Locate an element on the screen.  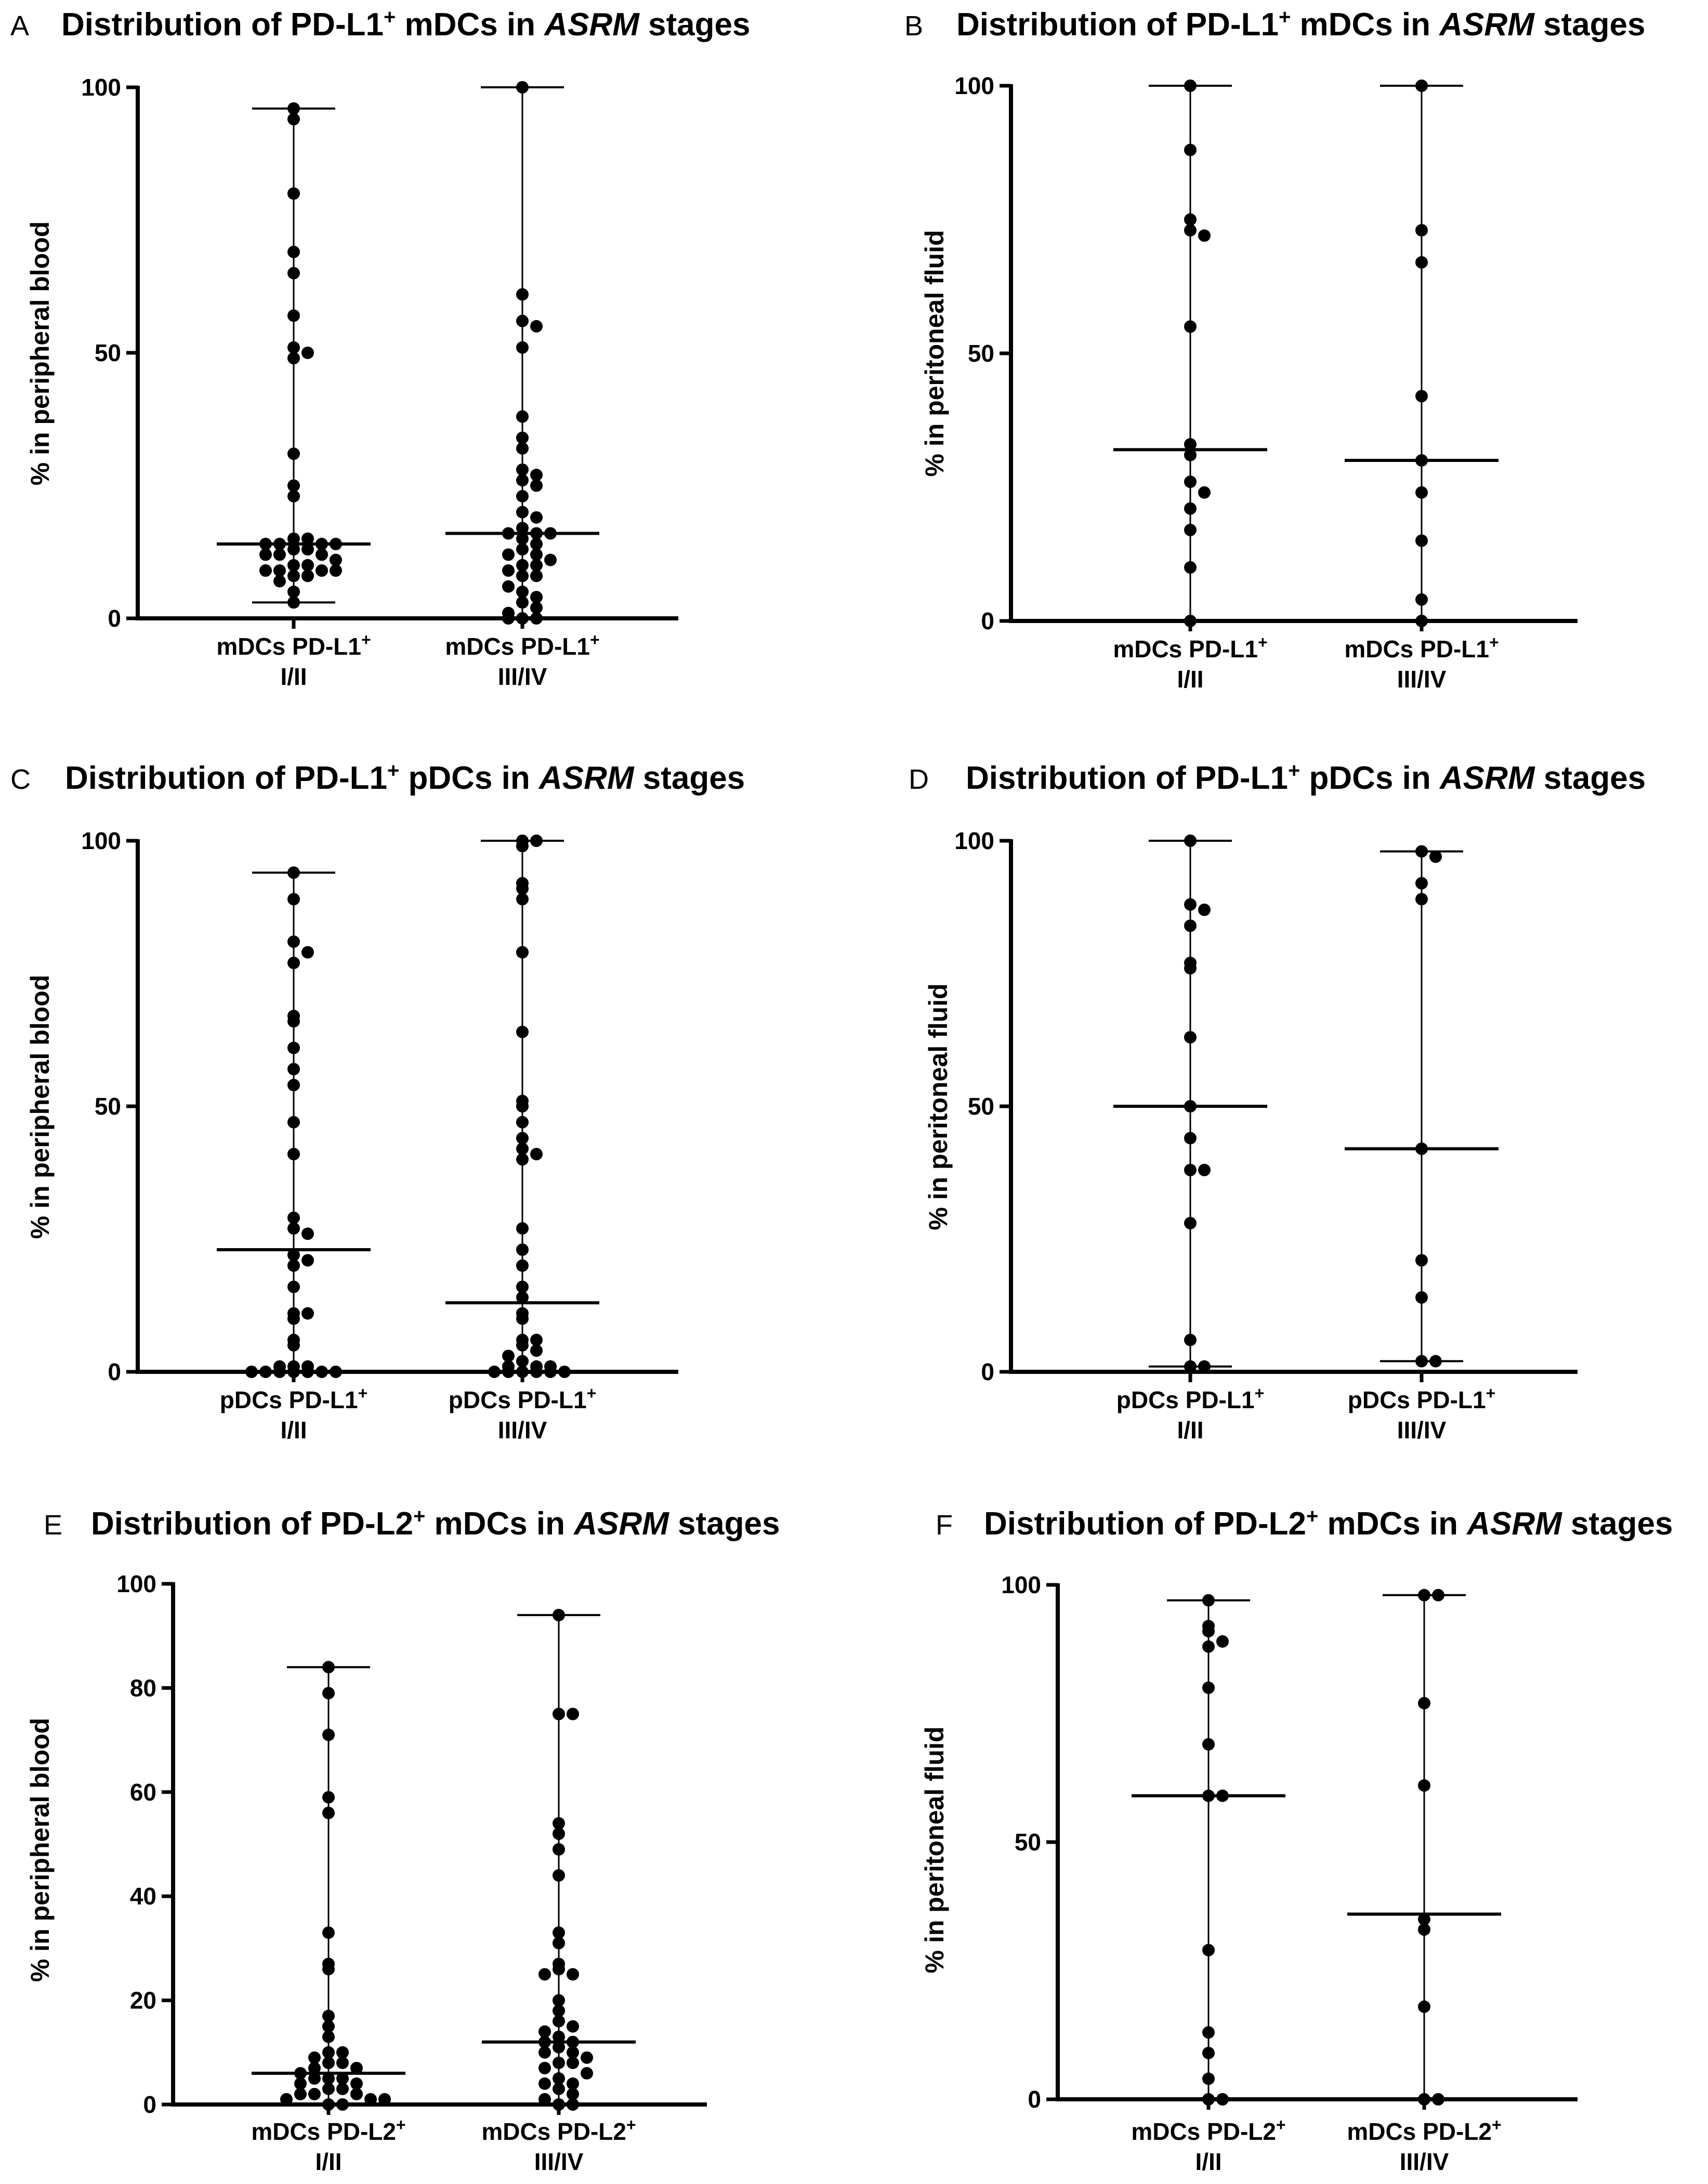
y-axis-label: % in peritoneal fluid is located at coordinates (935, 1849).